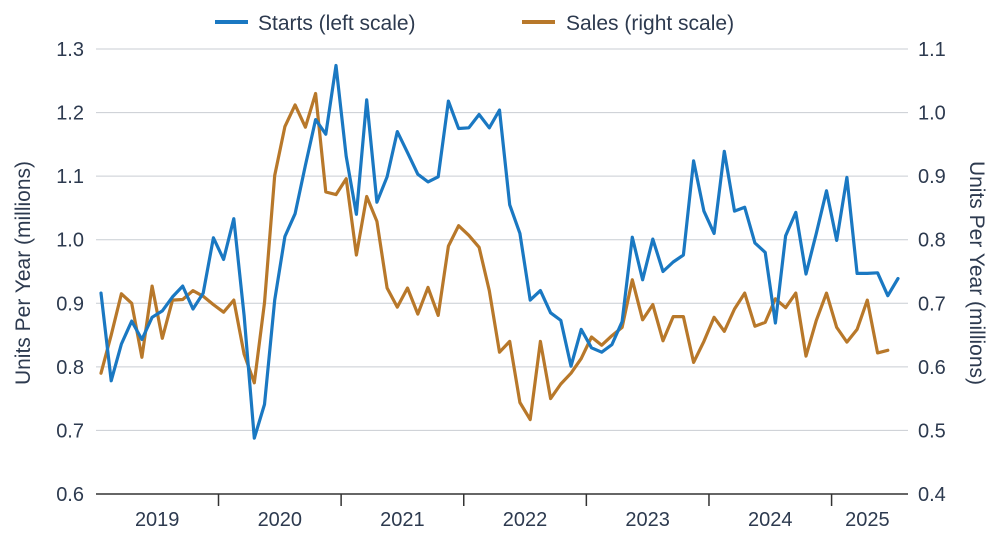 Image resolution: width=1000 pixels, height=540 pixels. What do you see at coordinates (337, 23) in the screenshot?
I see `legend-label-starts: Starts (left scale)` at bounding box center [337, 23].